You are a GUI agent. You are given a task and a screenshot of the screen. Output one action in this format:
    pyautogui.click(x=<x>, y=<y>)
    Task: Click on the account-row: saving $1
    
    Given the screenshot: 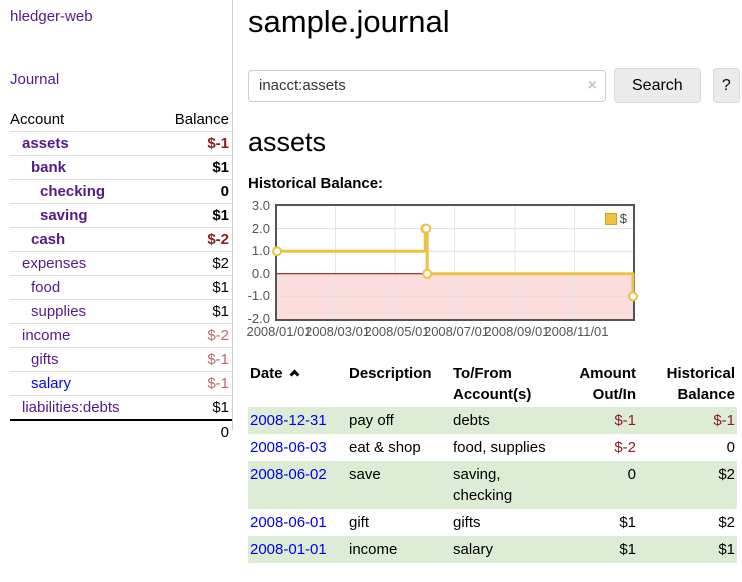 What is the action you would take?
    pyautogui.click(x=121, y=215)
    